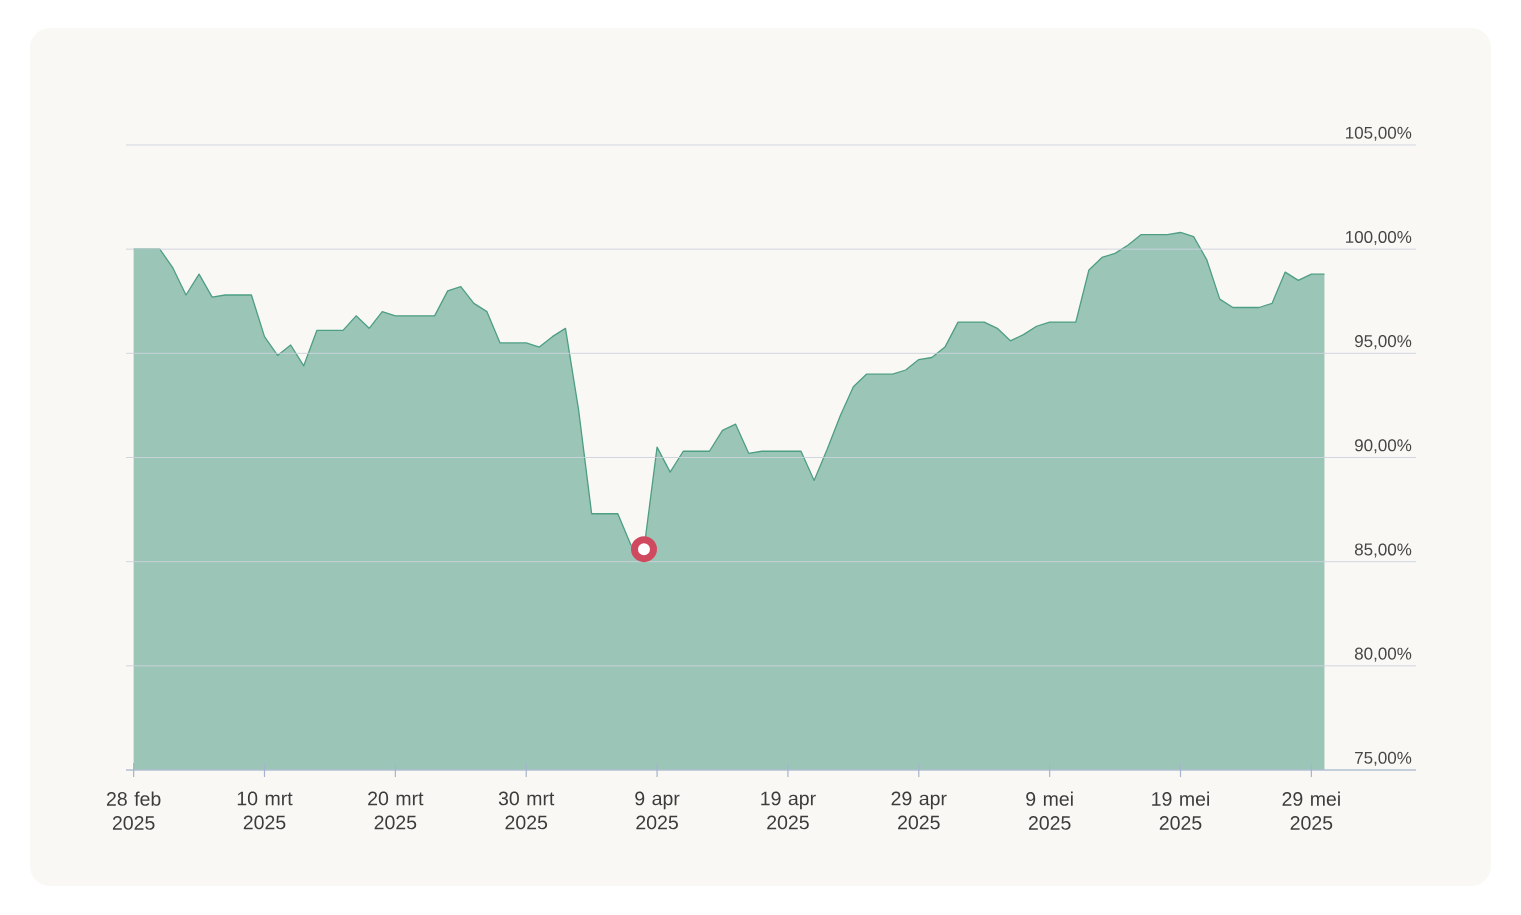  What do you see at coordinates (1383, 446) in the screenshot?
I see `y-tick-label: 90,00%` at bounding box center [1383, 446].